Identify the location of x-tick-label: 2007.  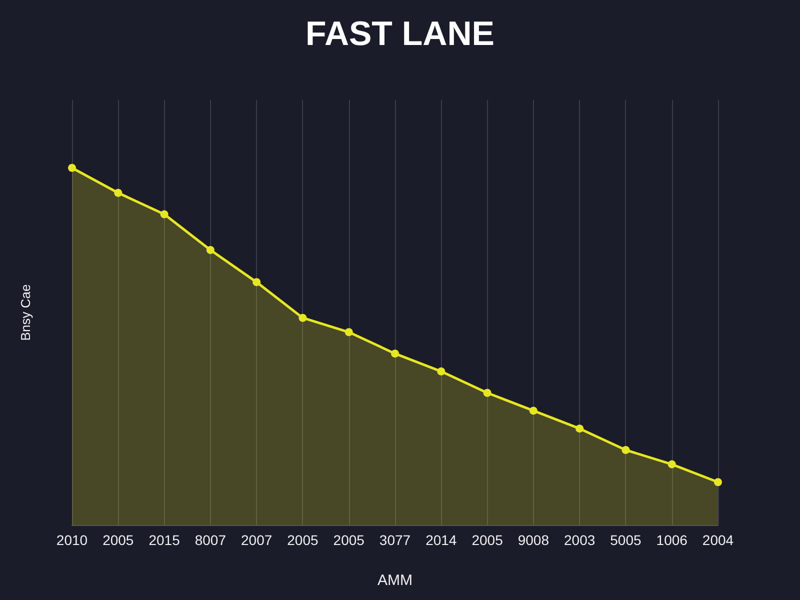
(256, 540).